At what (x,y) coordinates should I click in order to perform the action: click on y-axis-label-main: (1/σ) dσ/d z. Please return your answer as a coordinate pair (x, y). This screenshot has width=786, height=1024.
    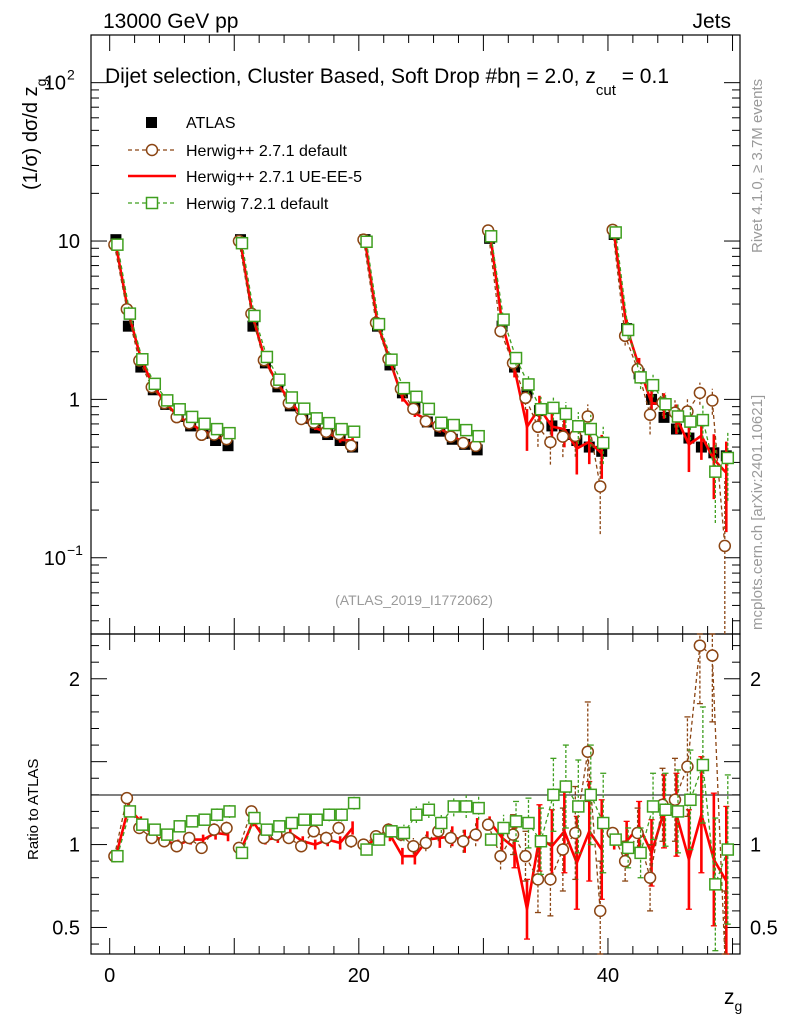
    Looking at the image, I should click on (31, 138).